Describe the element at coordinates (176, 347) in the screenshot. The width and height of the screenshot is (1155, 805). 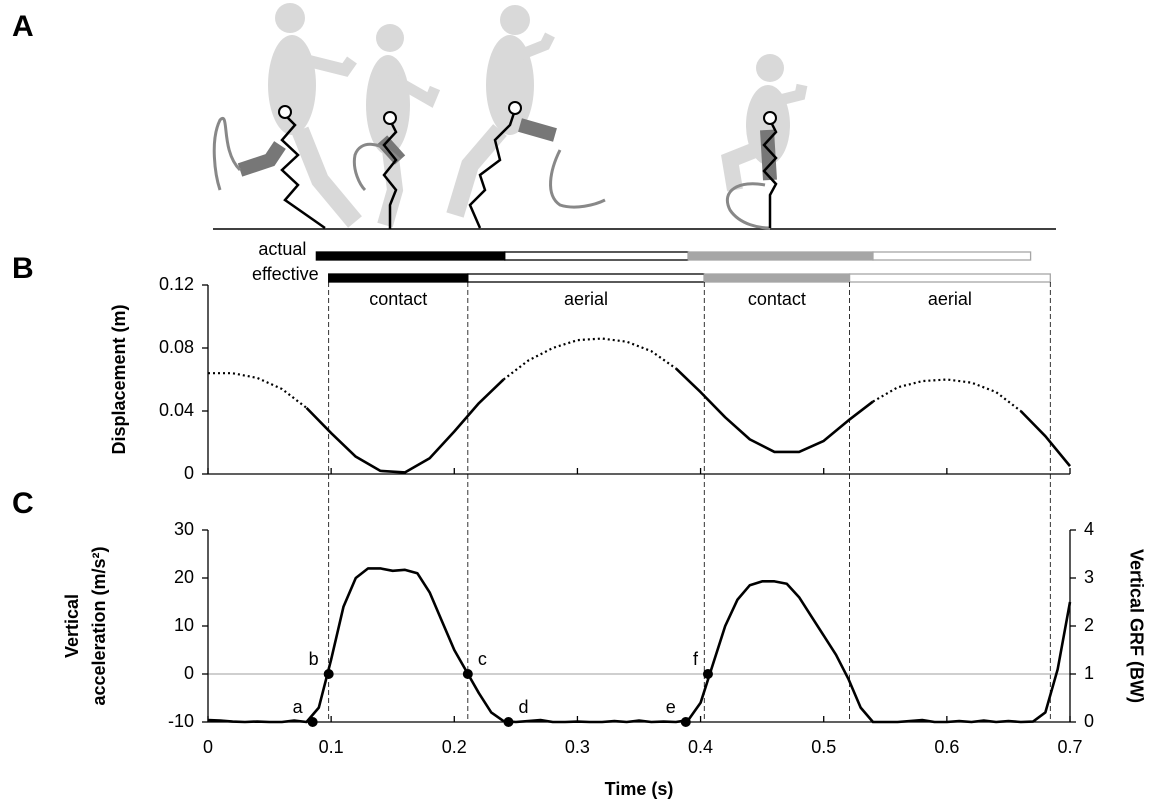
I see `y-tick-label: 0.08` at that location.